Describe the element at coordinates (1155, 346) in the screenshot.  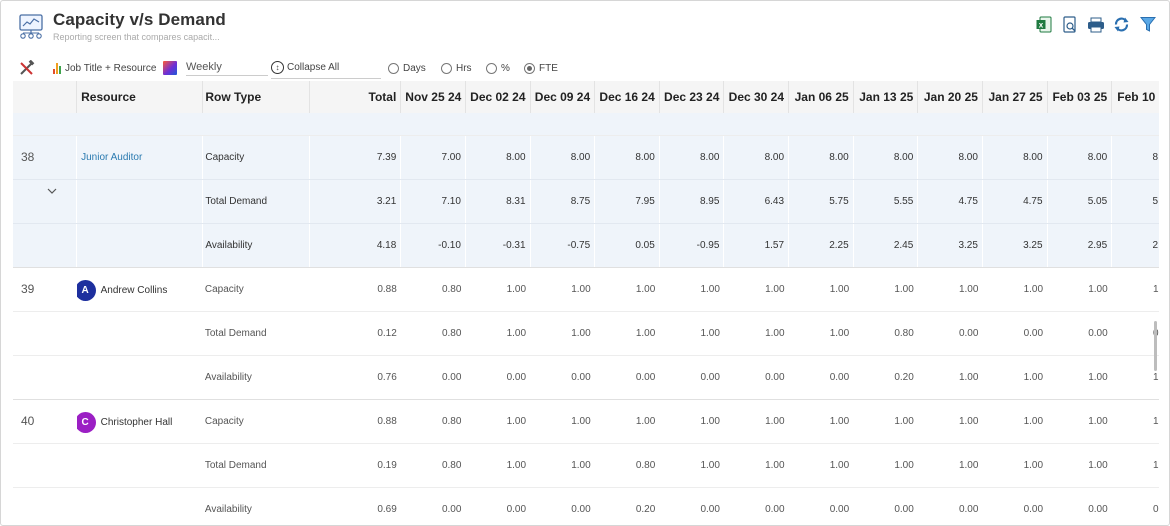
I see `vertical-scrollbar` at that location.